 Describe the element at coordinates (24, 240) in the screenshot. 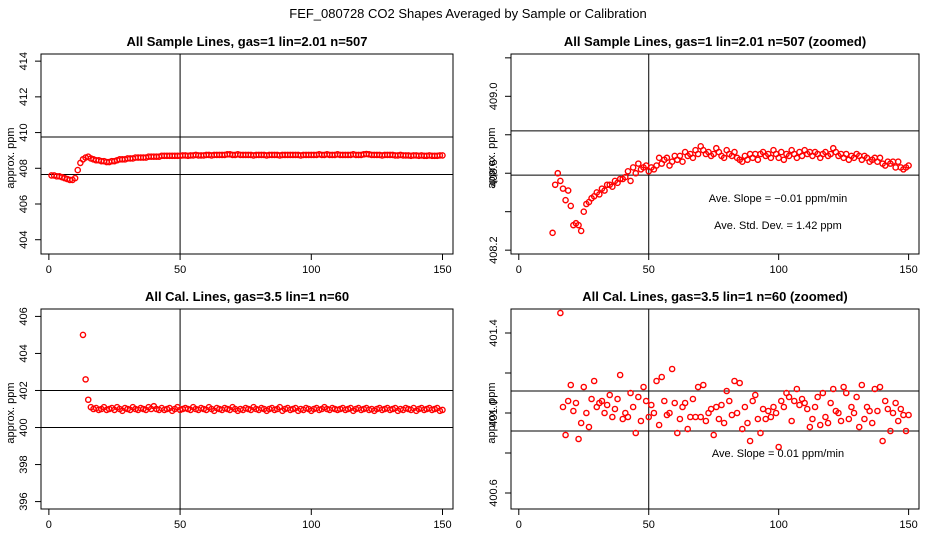

I see `y-tick-label: 404` at that location.